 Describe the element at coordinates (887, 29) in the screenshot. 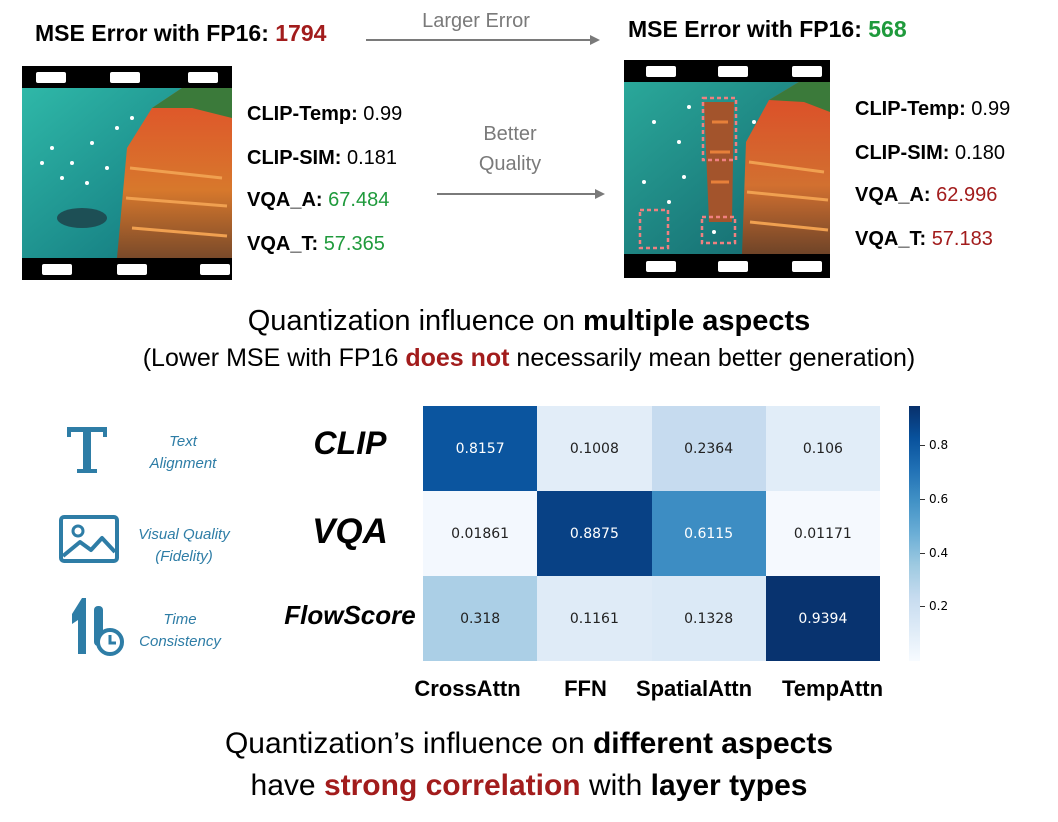

I see `right-mse-value: 568` at that location.